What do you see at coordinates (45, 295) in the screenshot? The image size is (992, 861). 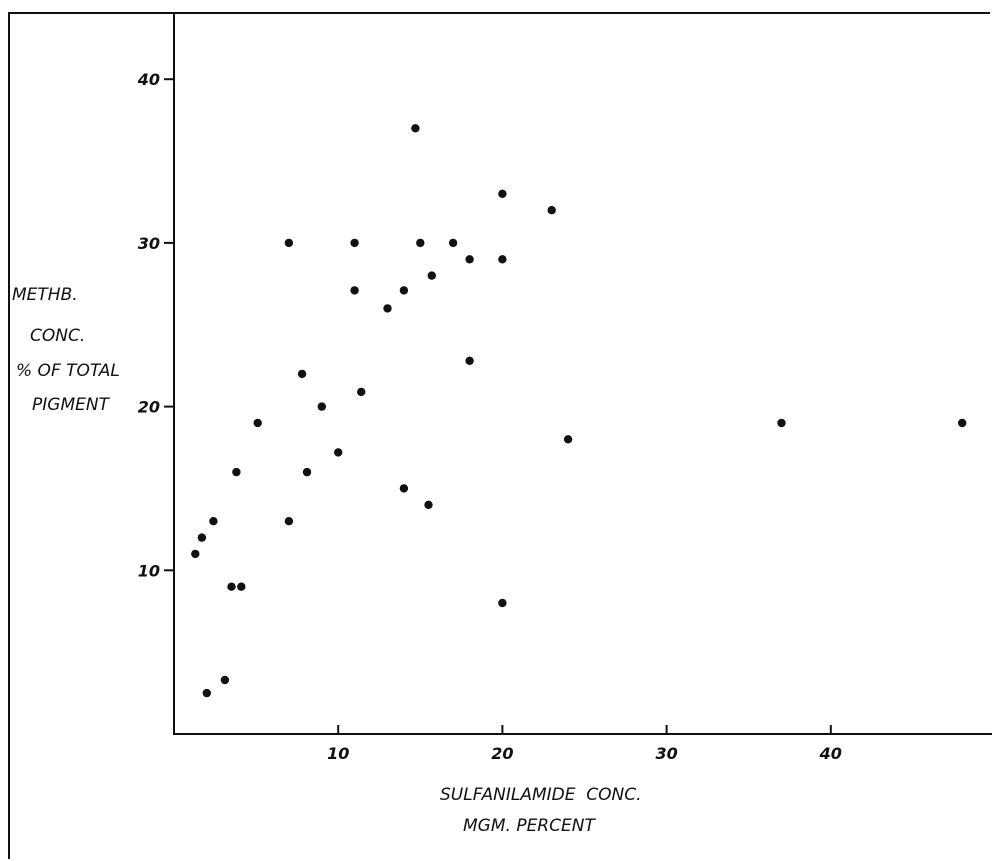 I see `y-axis-title-line-1: METHB.` at bounding box center [45, 295].